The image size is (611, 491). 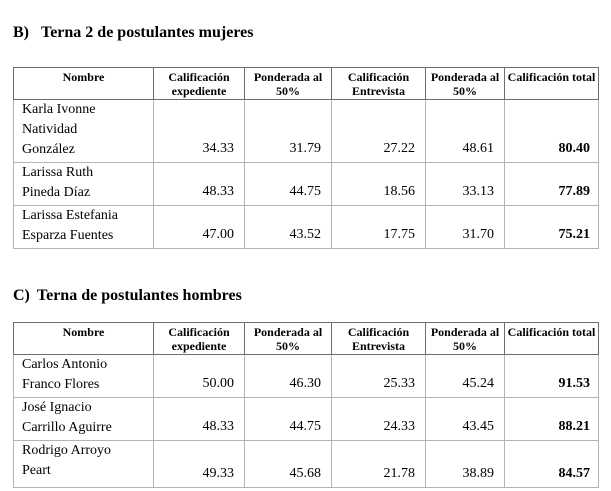 I want to click on total-score-cell: 80.40, so click(x=551, y=131).